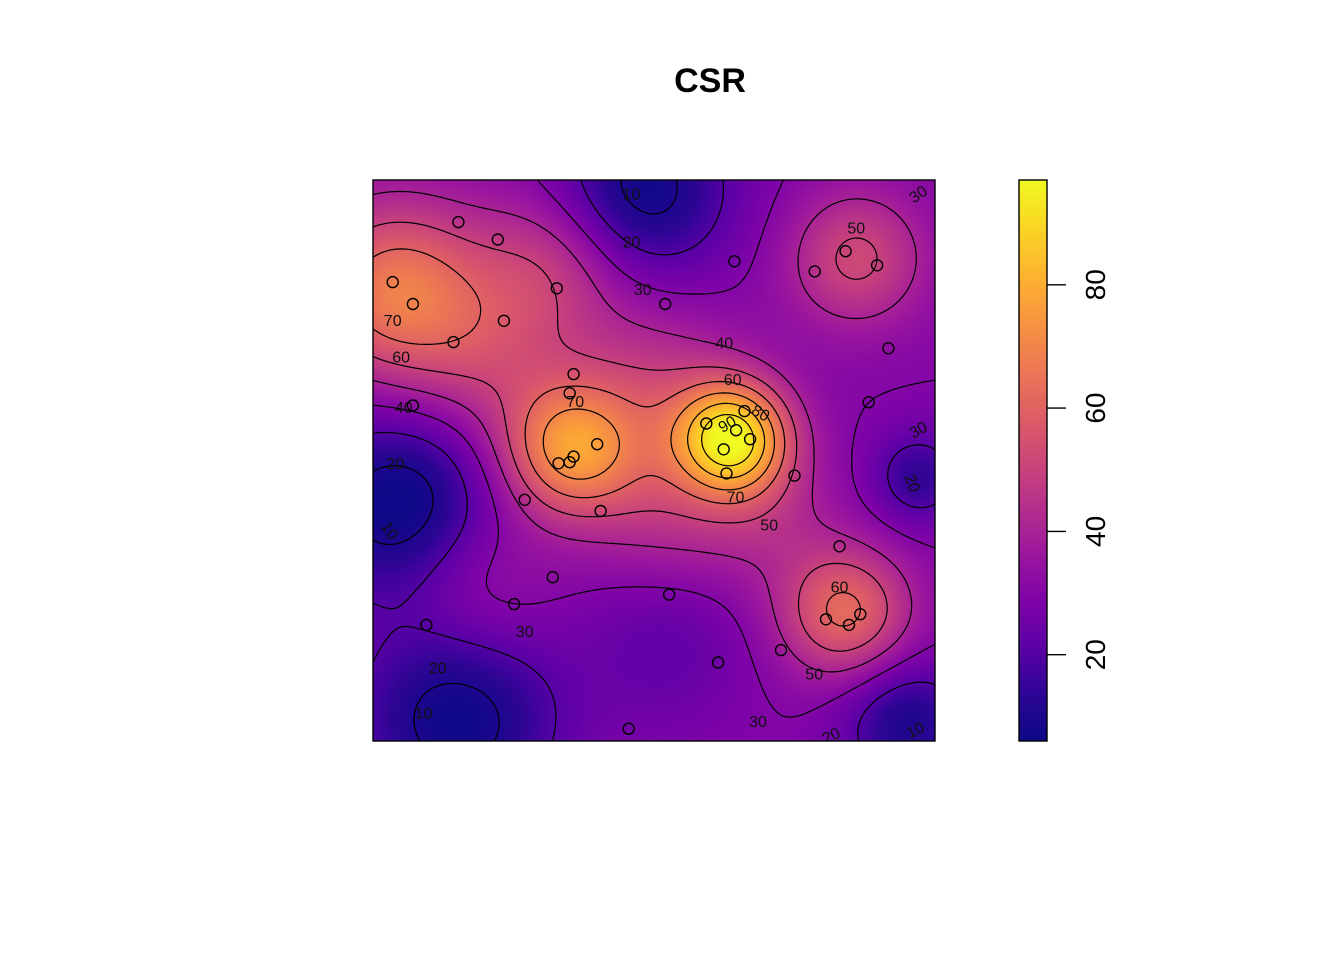 This screenshot has height=960, width=1344. Describe the element at coordinates (1079, 469) in the screenshot. I see `color-bar-ticks: 20 40 60 80` at that location.